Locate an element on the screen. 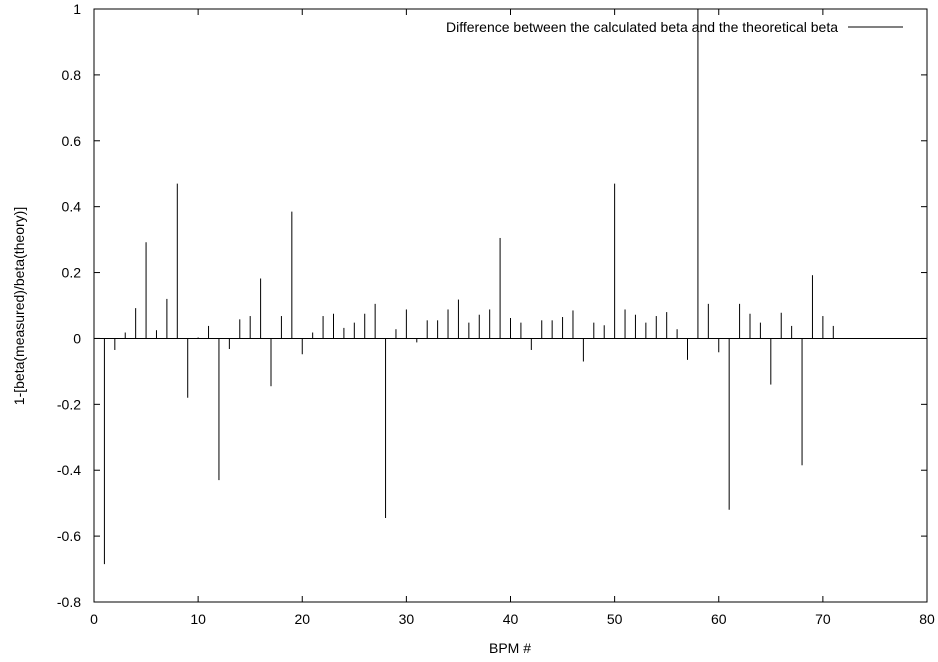 This screenshot has width=938, height=662. y-tick-label: 0.2 is located at coordinates (72, 273).